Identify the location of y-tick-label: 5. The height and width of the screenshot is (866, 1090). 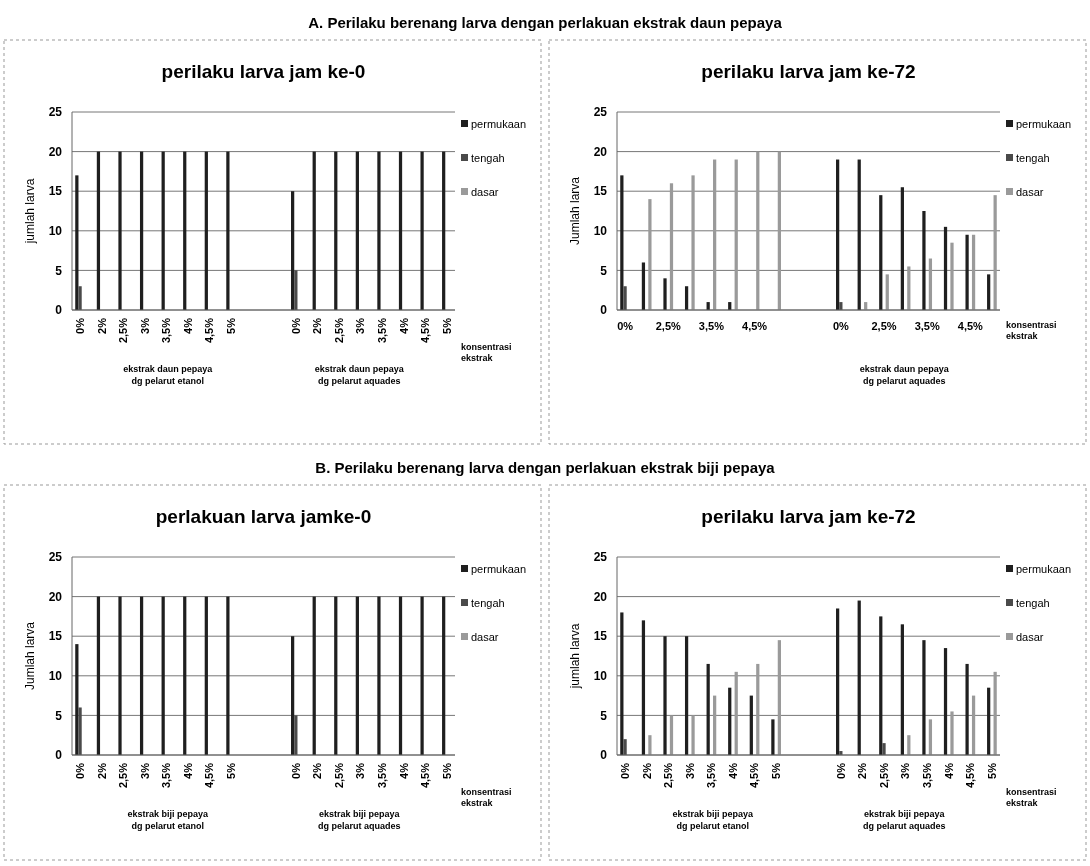
(604, 715).